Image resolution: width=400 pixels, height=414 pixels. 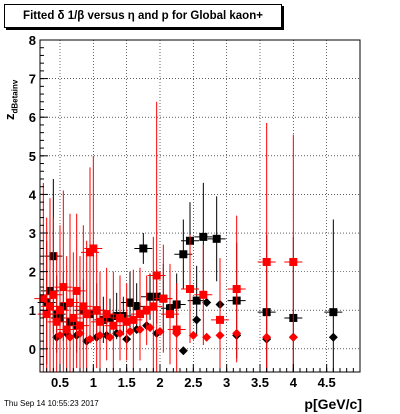 What do you see at coordinates (15, 96) in the screenshot?
I see `y-axis-label-sub: dBetainv` at bounding box center [15, 96].